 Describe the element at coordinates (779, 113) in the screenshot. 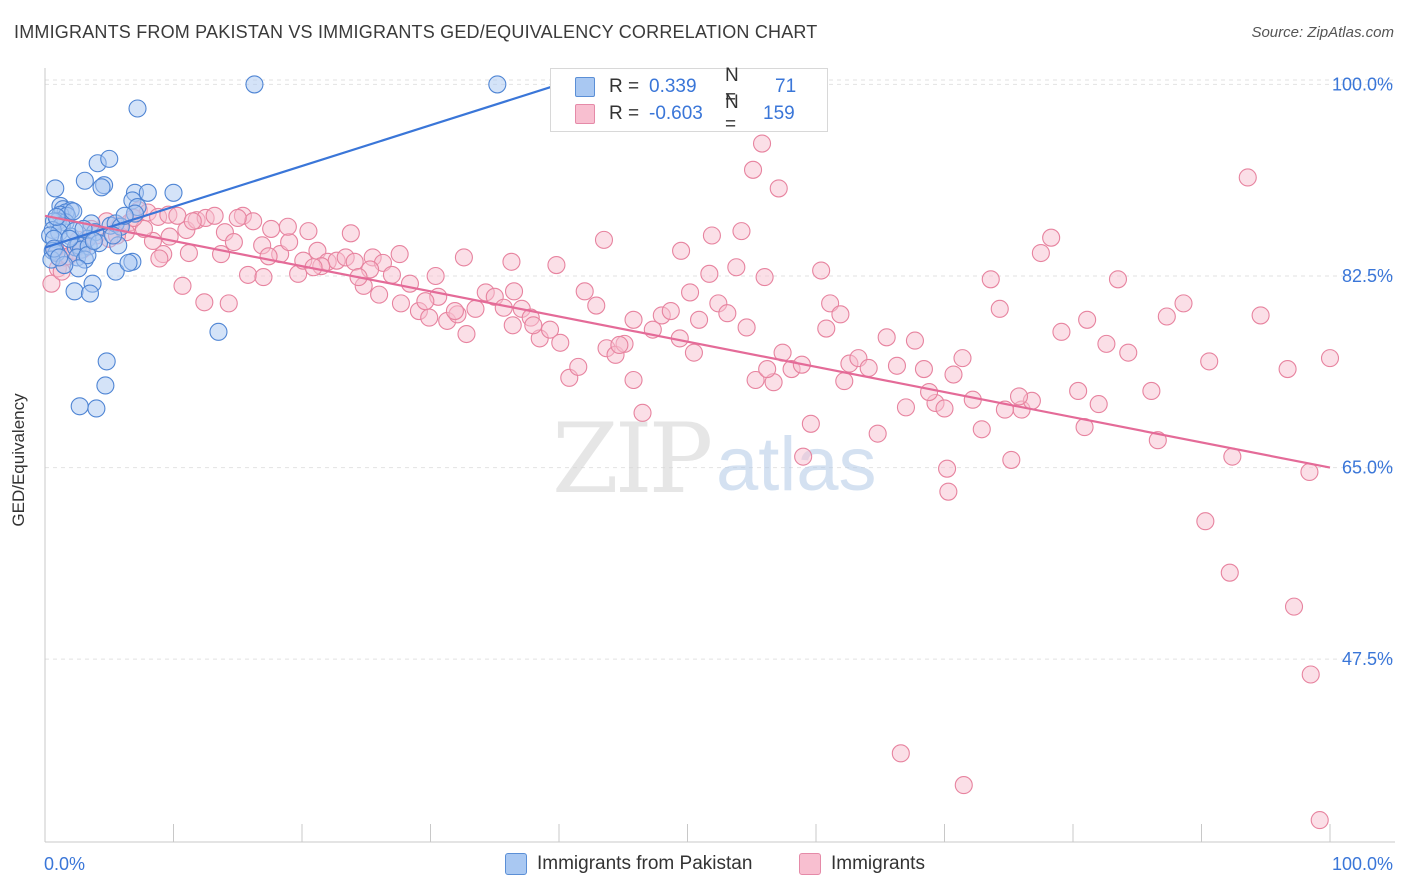

I see `legend-n-value: 159` at that location.